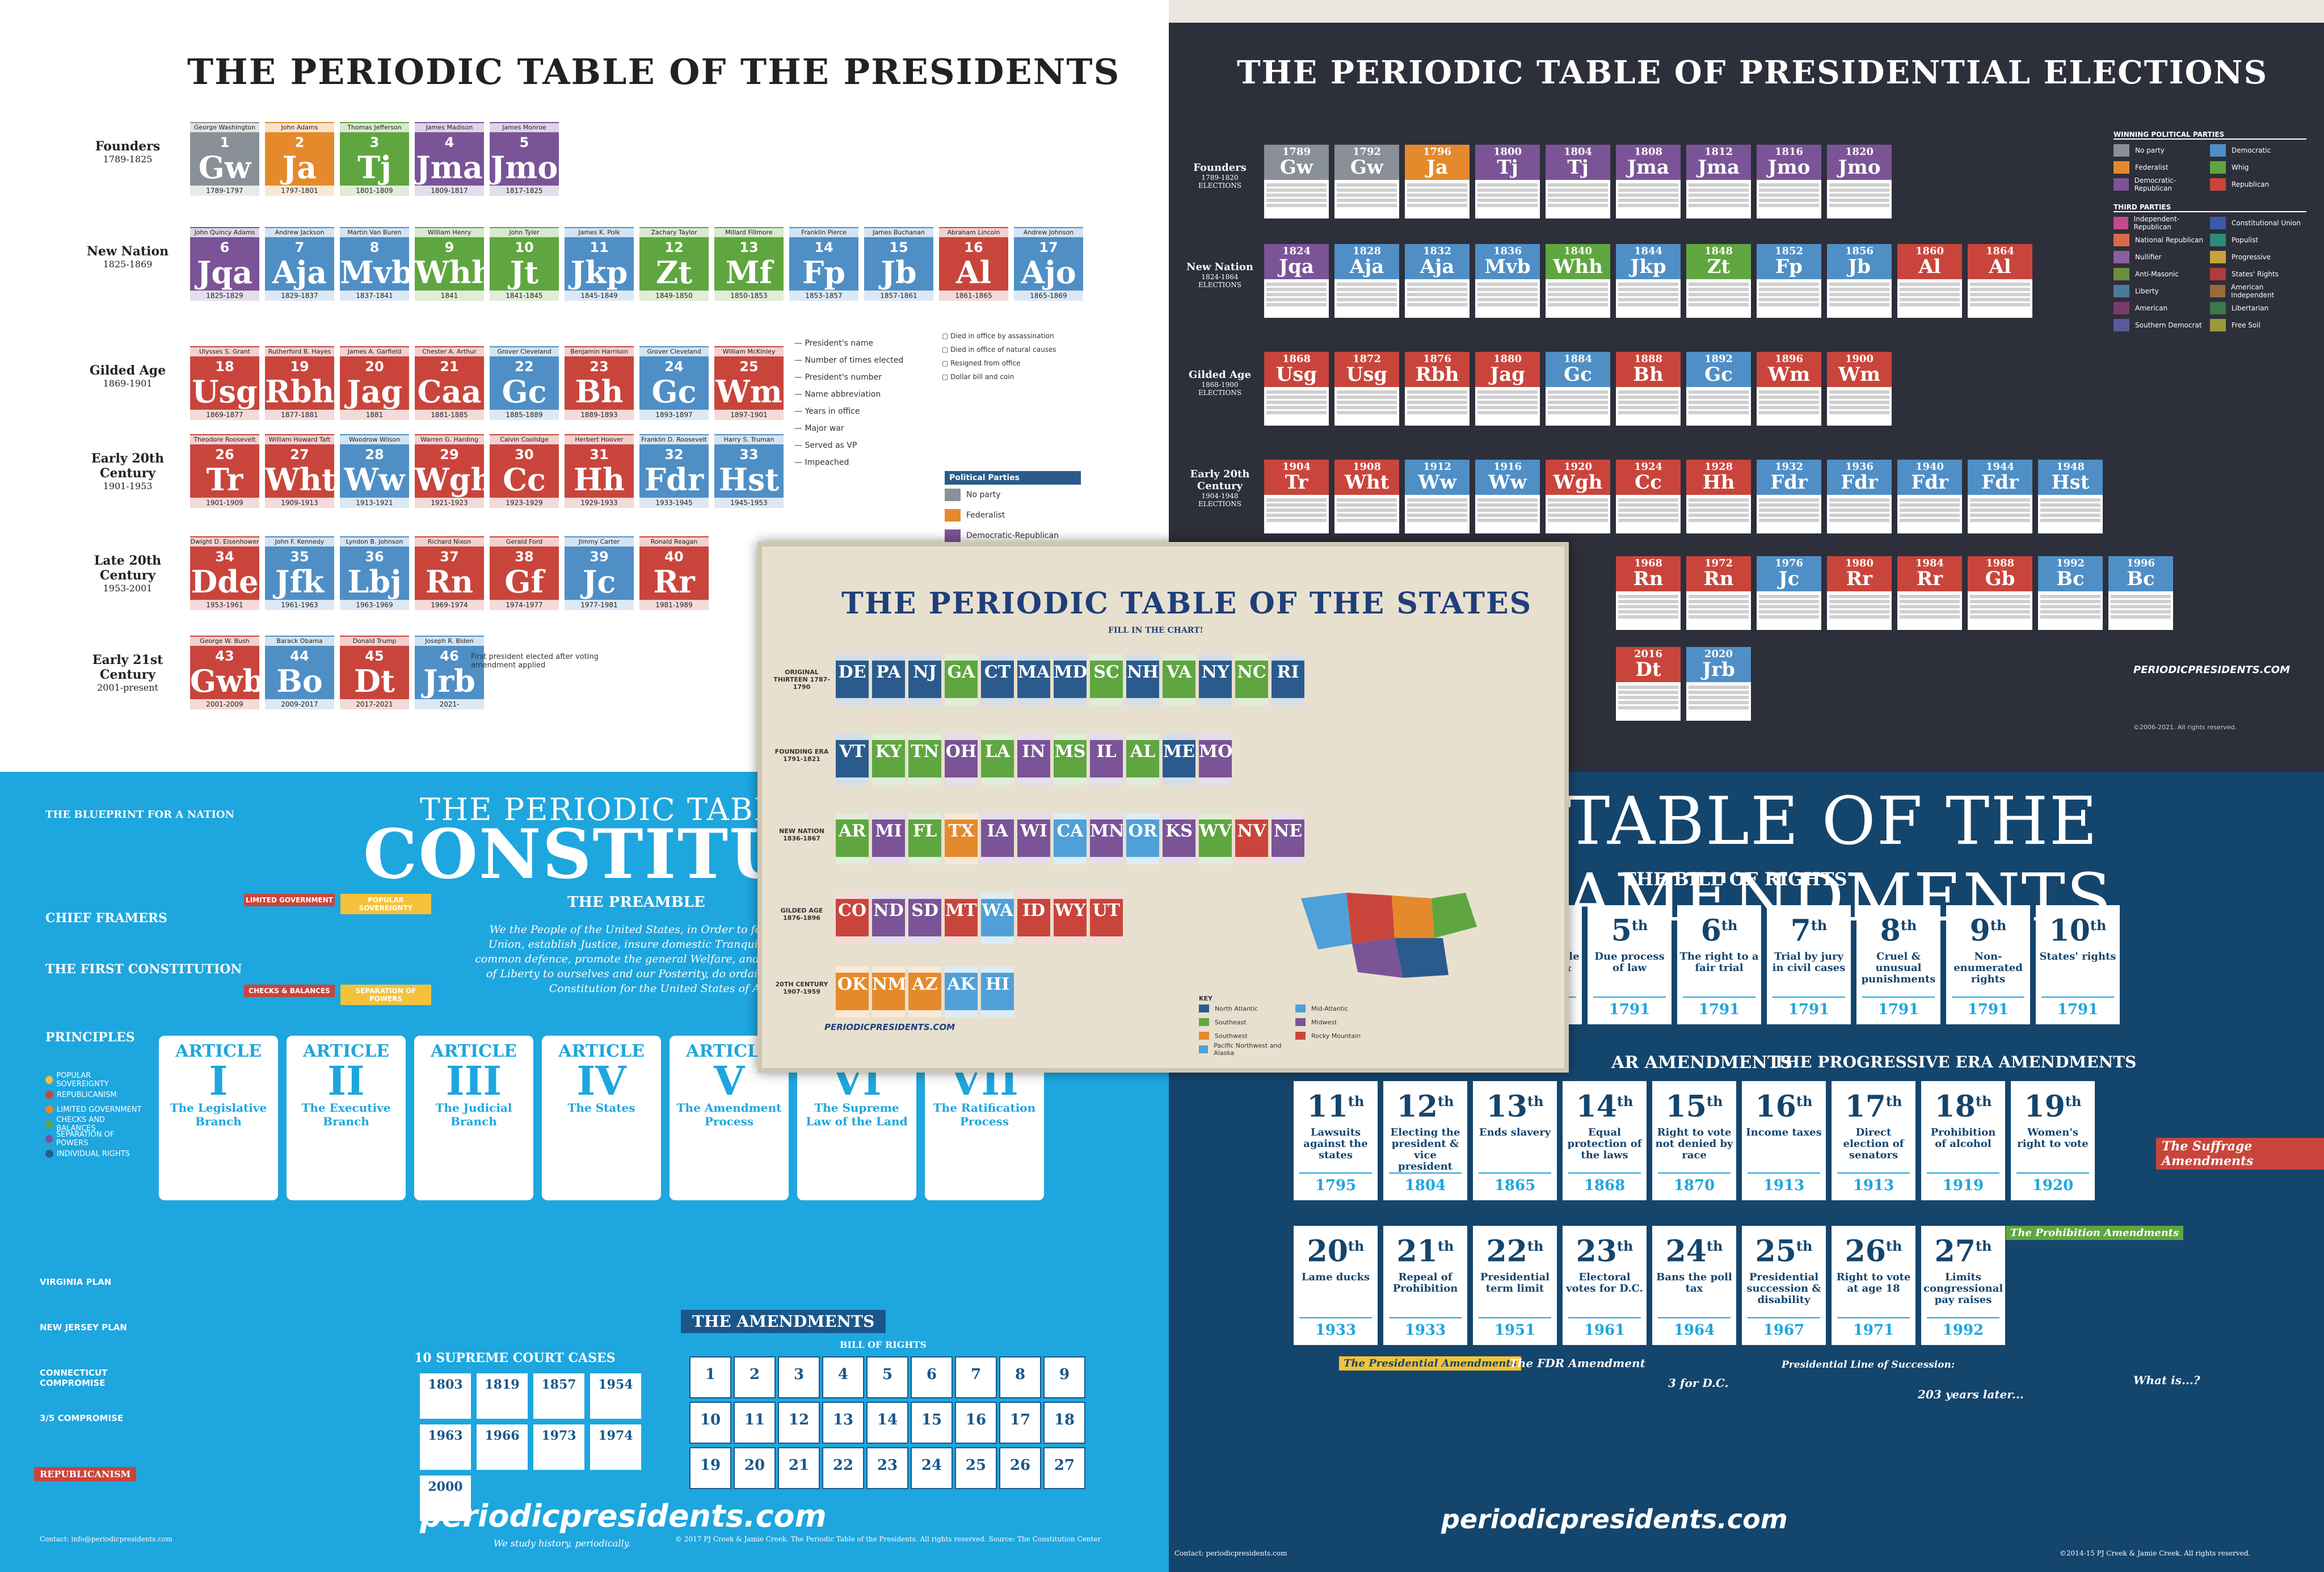 Image resolution: width=2324 pixels, height=1572 pixels. What do you see at coordinates (1869, 1365) in the screenshot?
I see `succ-heading: Presidential Line of Succession:` at bounding box center [1869, 1365].